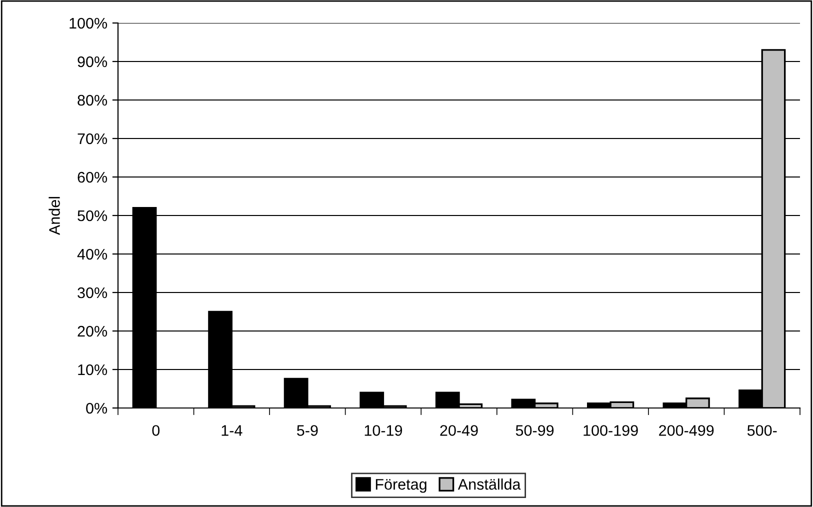 Image resolution: width=813 pixels, height=507 pixels. Describe the element at coordinates (93, 62) in the screenshot. I see `y-tick-label: 90%` at that location.